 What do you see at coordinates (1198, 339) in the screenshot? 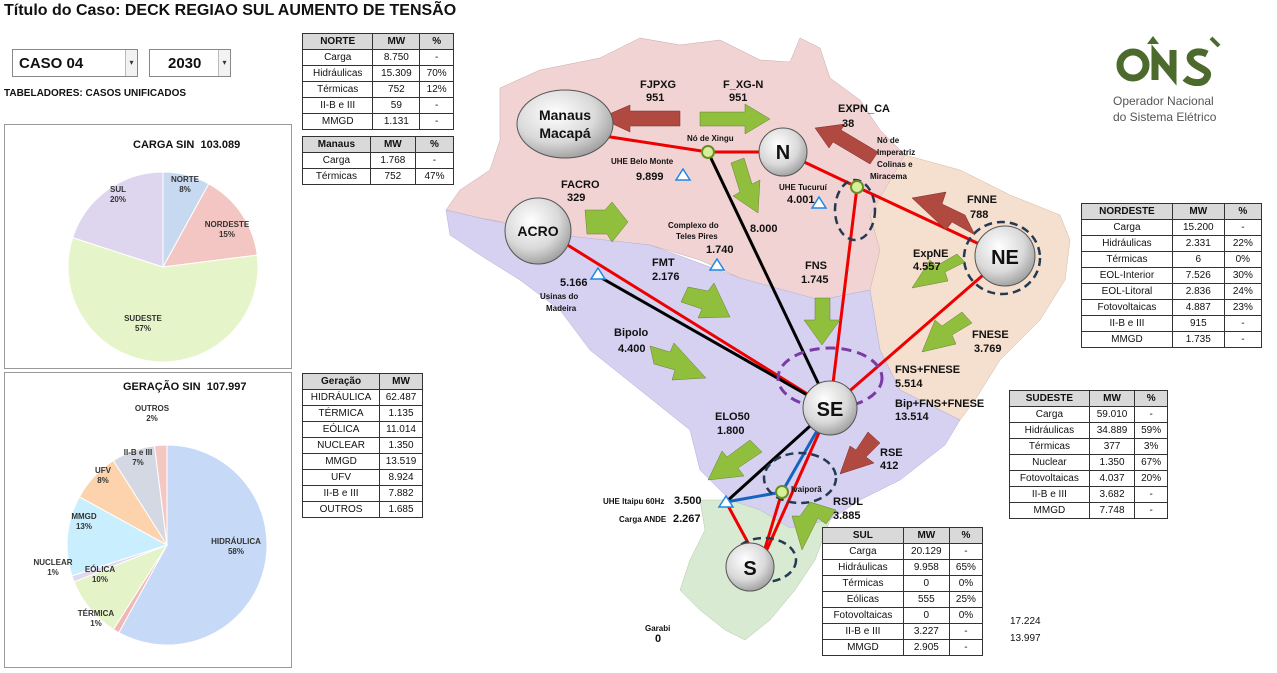
I see `table-cell: 1.735` at bounding box center [1198, 339].